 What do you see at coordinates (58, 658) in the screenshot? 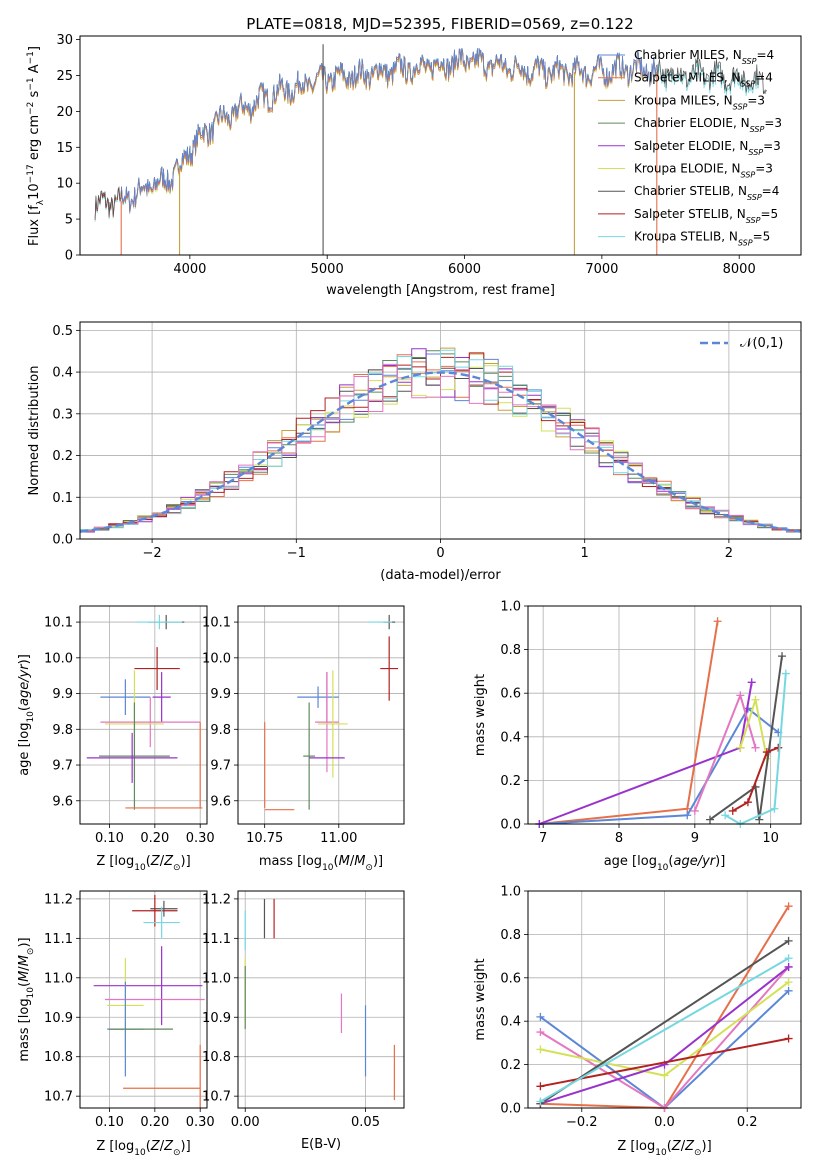
I see `y-tick-label: 10.0` at bounding box center [58, 658].